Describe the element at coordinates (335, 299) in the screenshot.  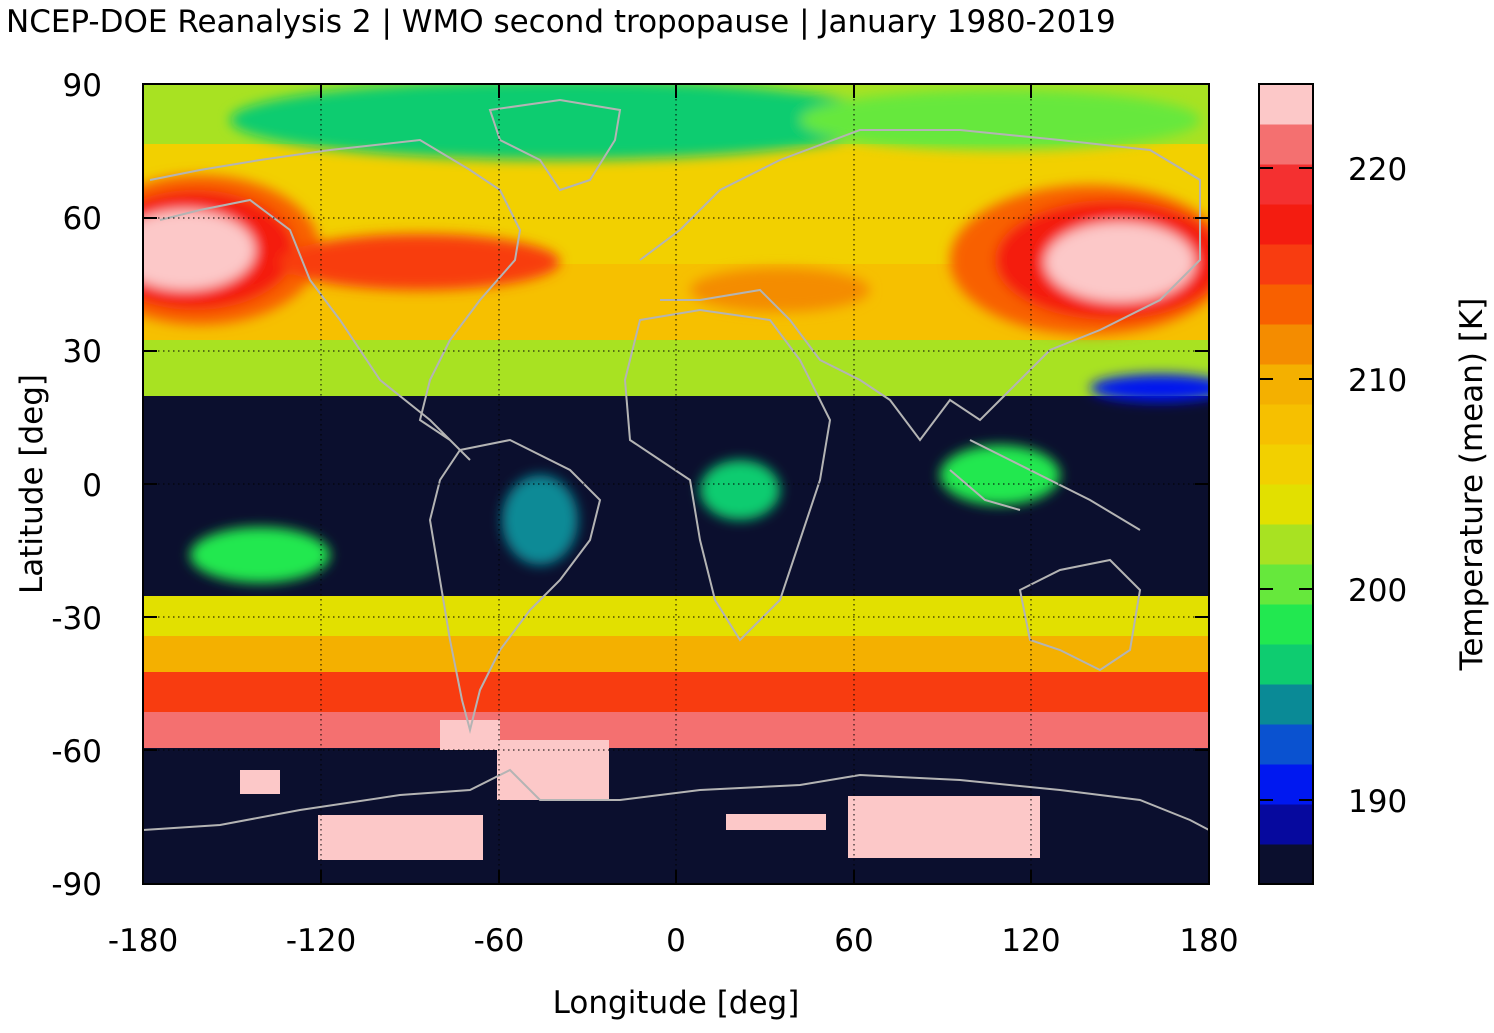
I see `coast-north-america` at that location.